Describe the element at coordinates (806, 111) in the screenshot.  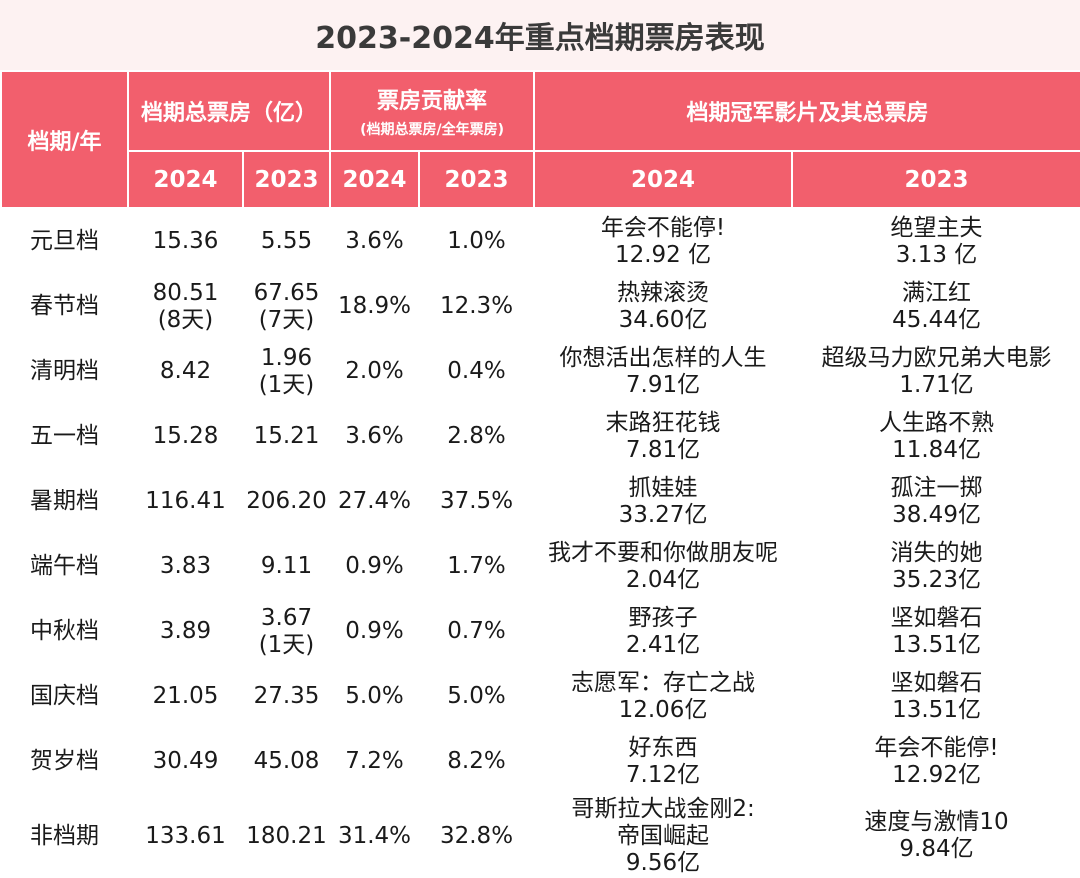
I see `header-champion: 档期冠军影片及其总票房` at that location.